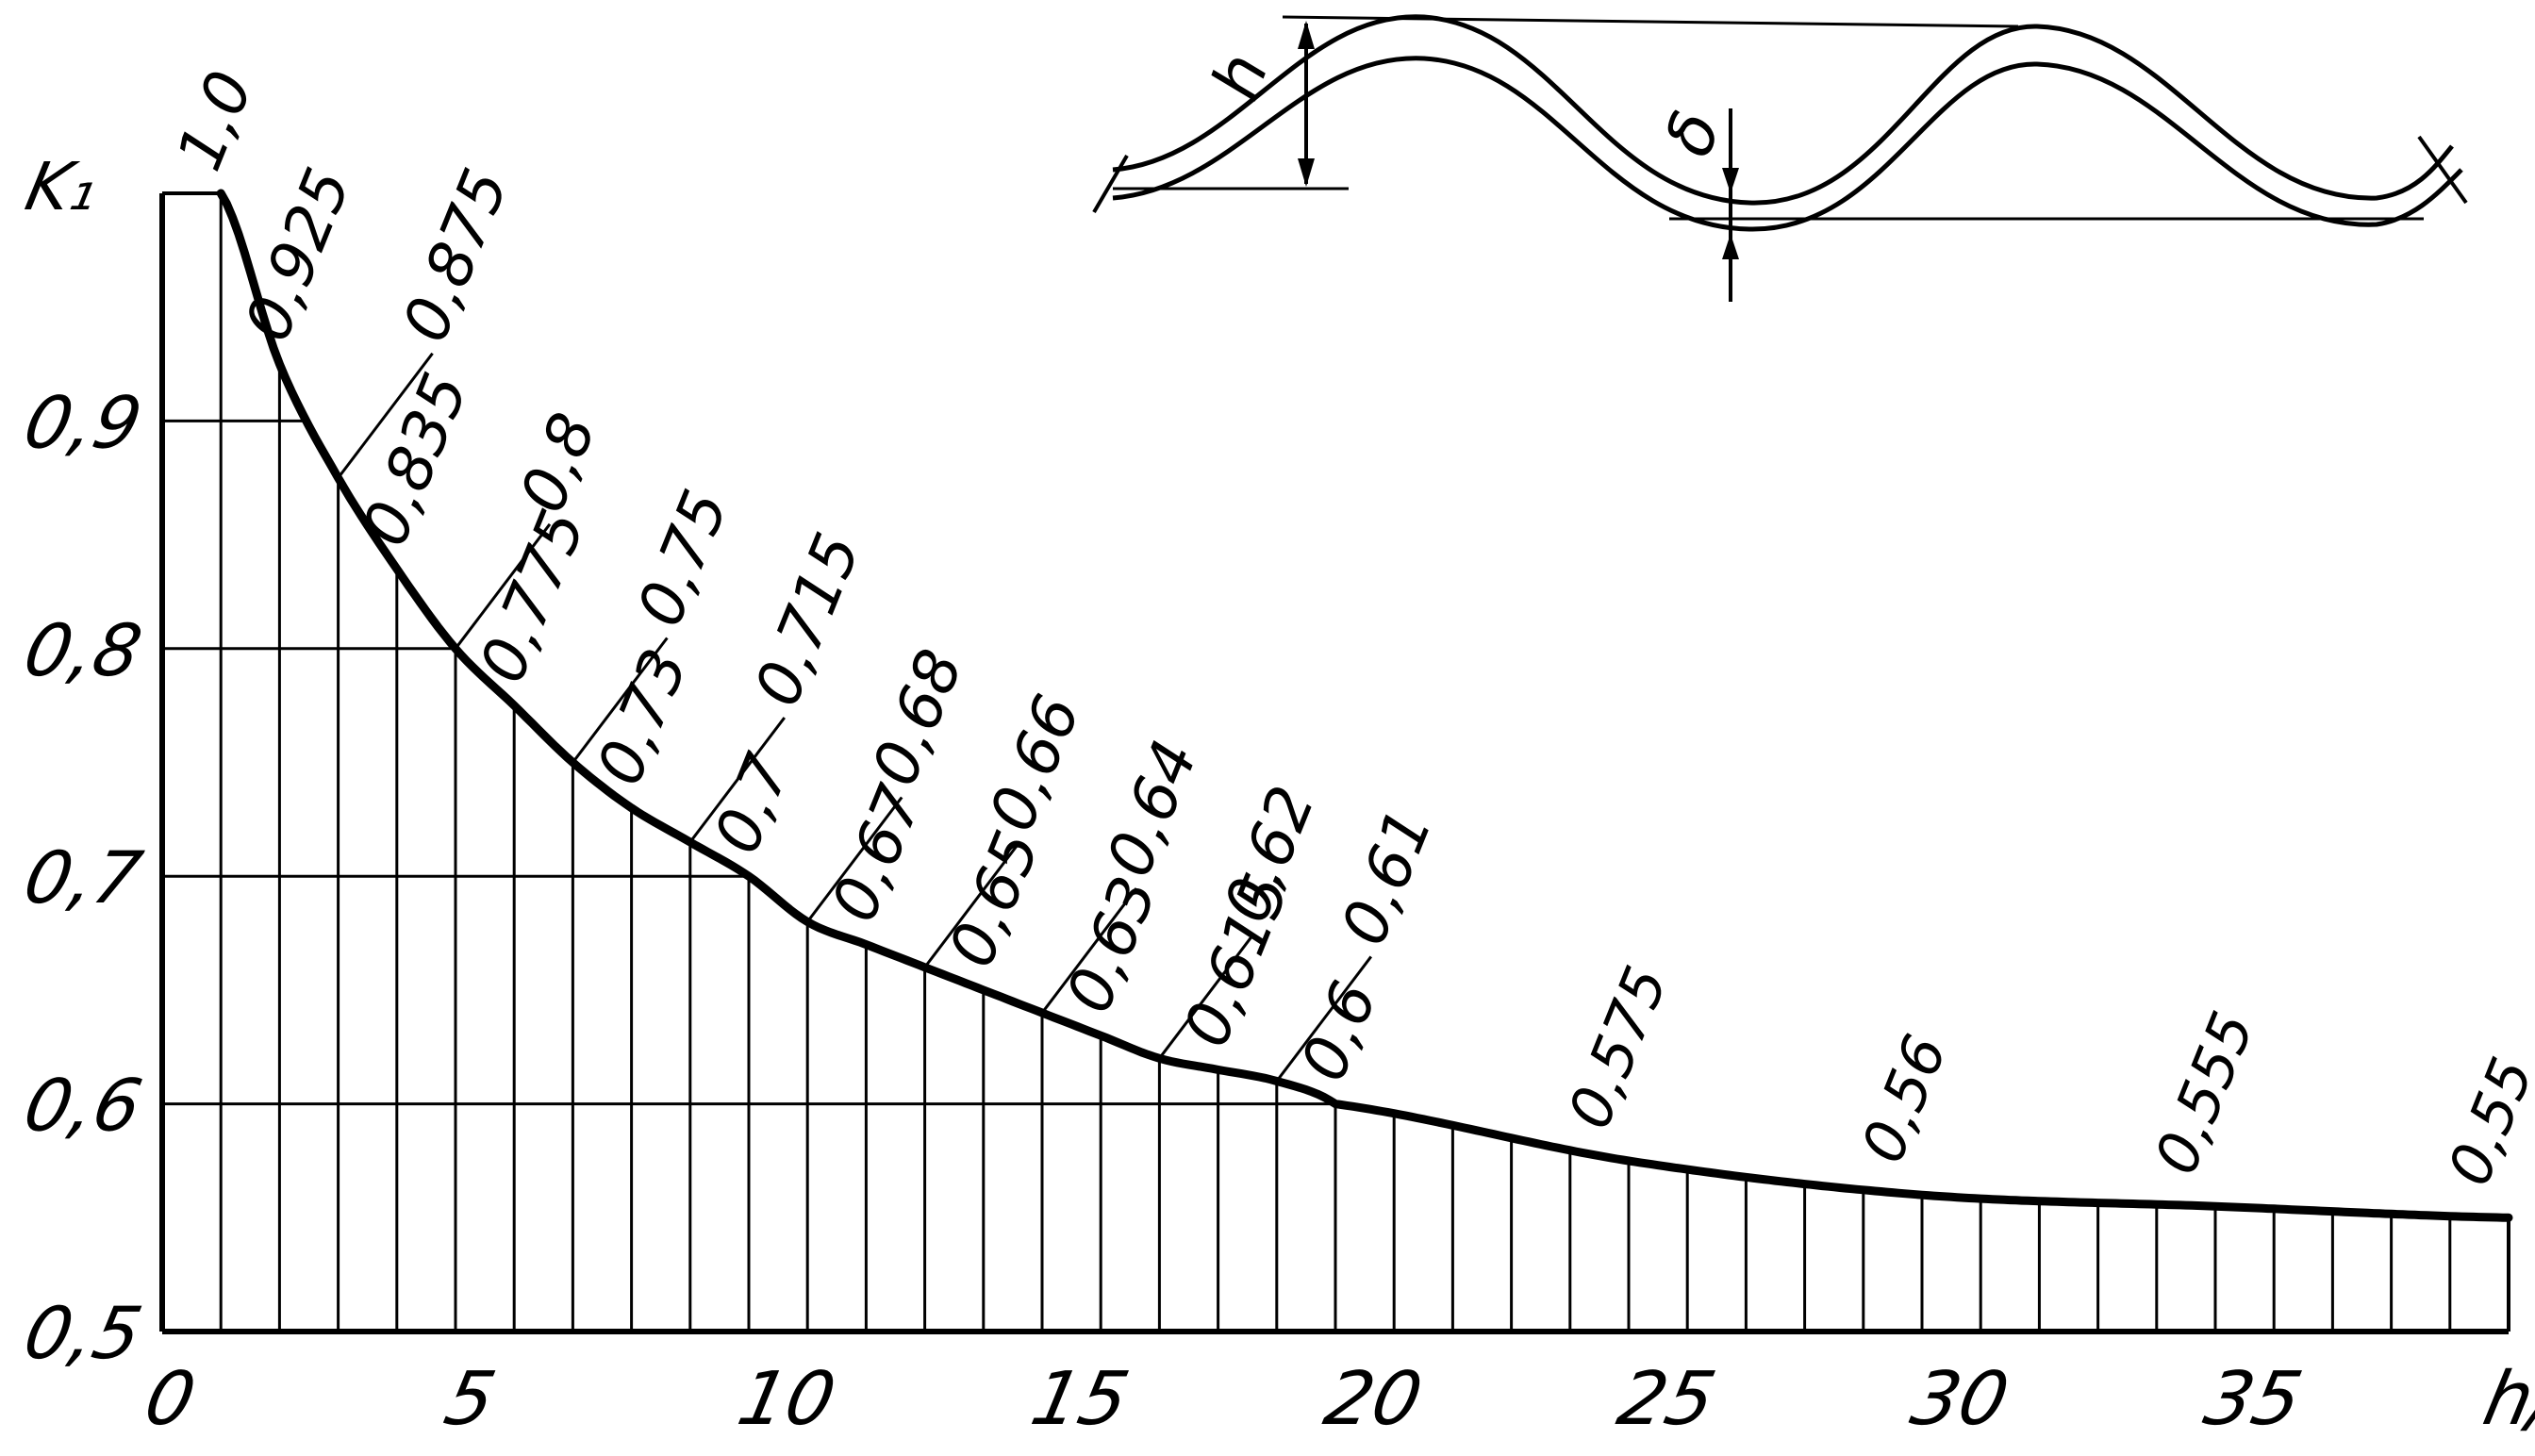 The height and width of the screenshot is (1456, 2535). I want to click on y-axis-label: K₁, so click(62, 186).